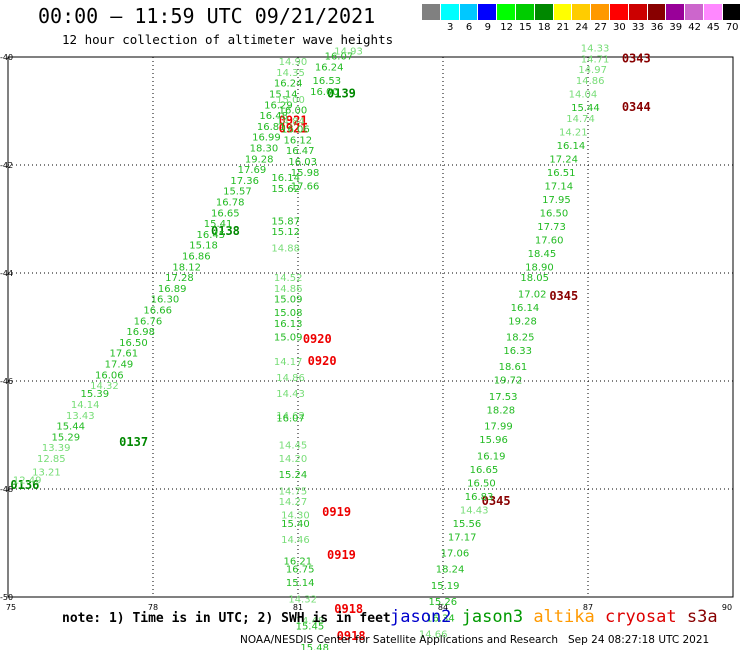 Image resolution: width=740 pixels, height=650 pixels. I want to click on wave-height-label: 14.21, so click(573, 132).